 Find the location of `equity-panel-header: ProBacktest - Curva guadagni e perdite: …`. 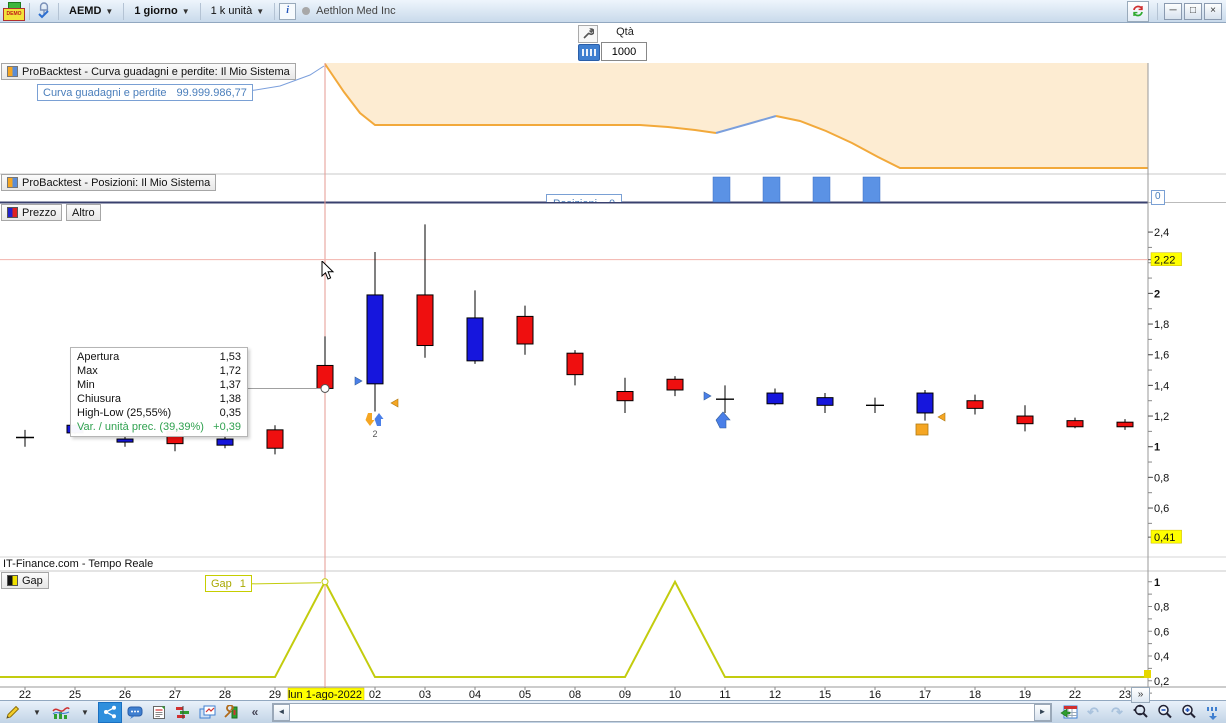

equity-panel-header: ProBacktest - Curva guadagni e perdite: … is located at coordinates (148, 71).